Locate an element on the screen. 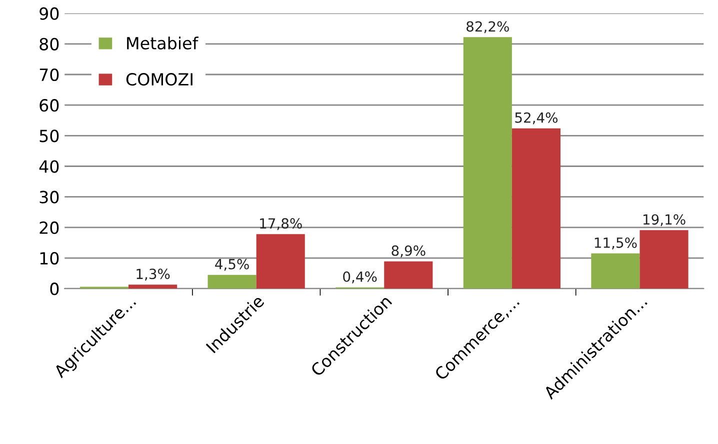  y-tick-label: 20 is located at coordinates (49, 227).